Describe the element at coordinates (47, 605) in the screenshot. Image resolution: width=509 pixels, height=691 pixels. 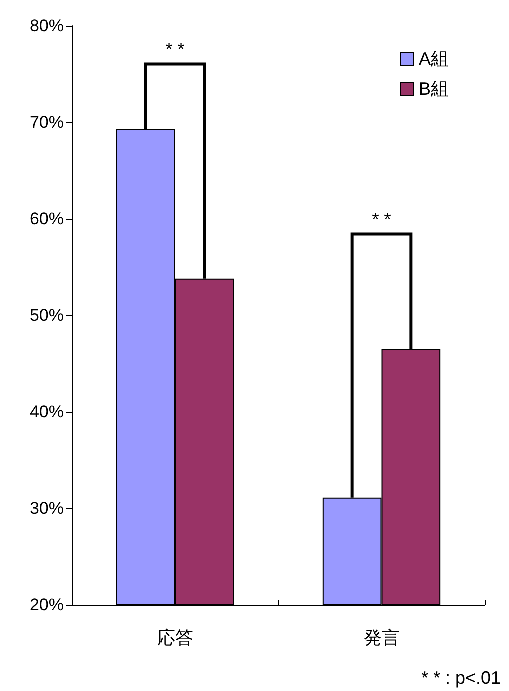
I see `y-tick-label: 20%` at that location.